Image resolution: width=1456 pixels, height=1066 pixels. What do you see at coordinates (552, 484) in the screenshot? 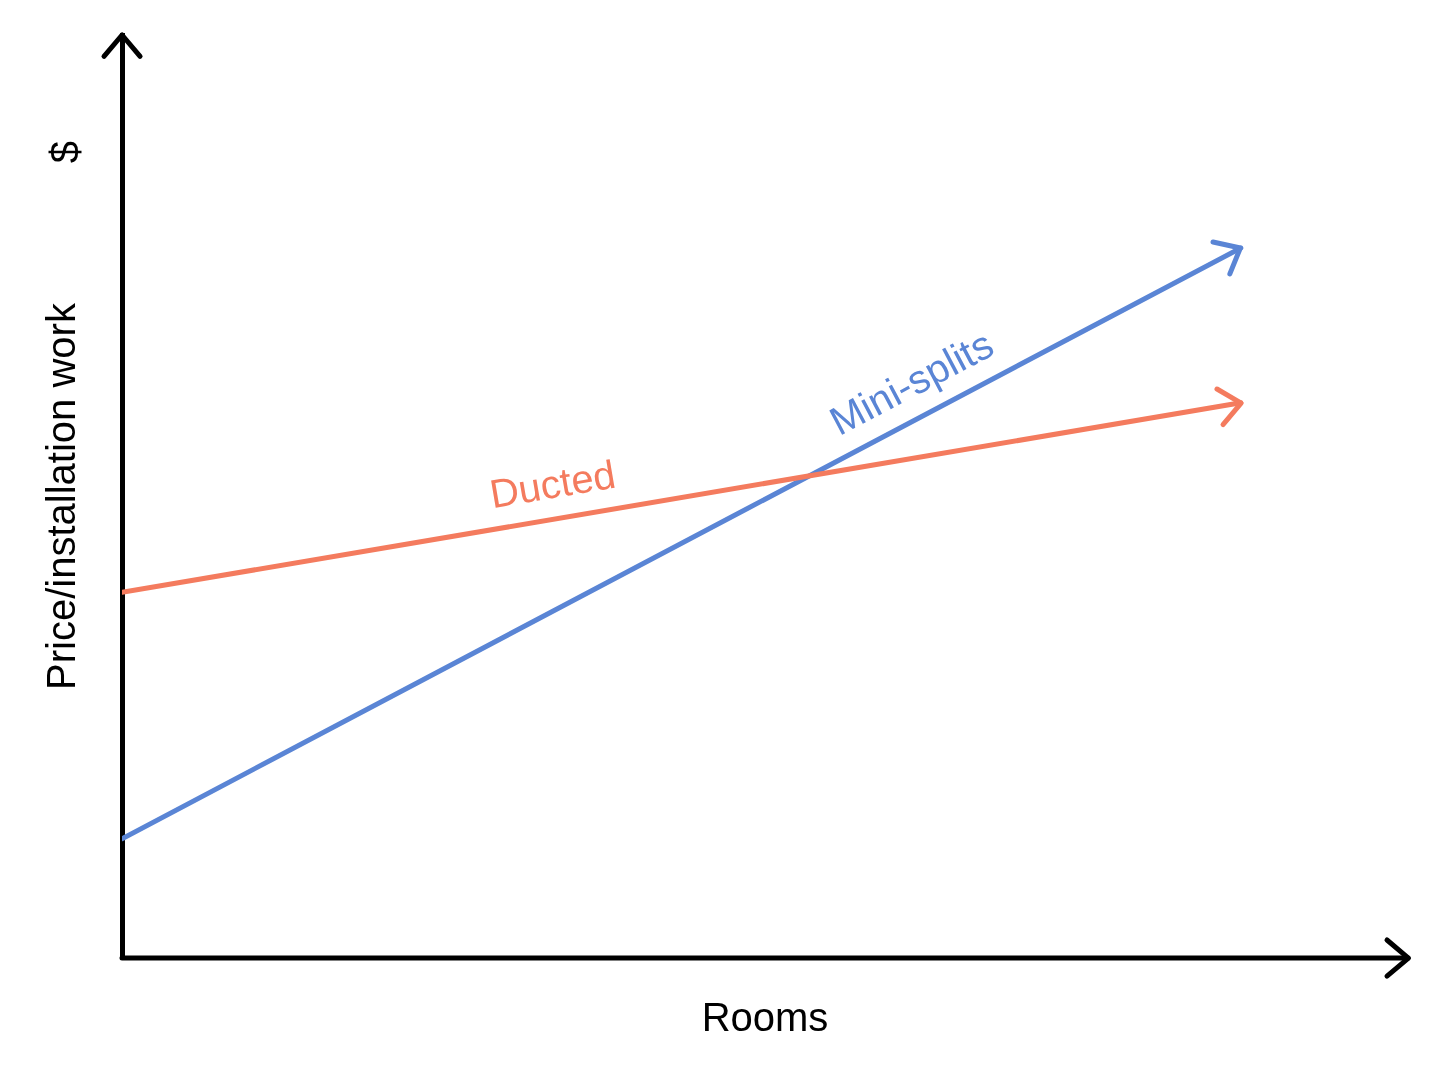
I see `text: Ducted` at bounding box center [552, 484].